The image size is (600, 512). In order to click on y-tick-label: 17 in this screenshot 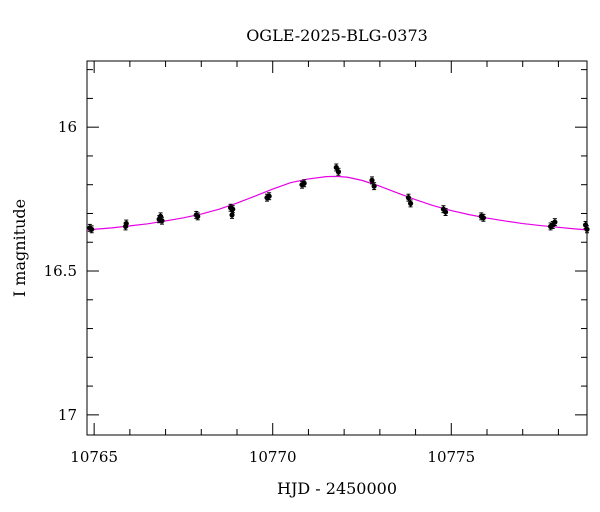, I will do `click(67, 415)`.